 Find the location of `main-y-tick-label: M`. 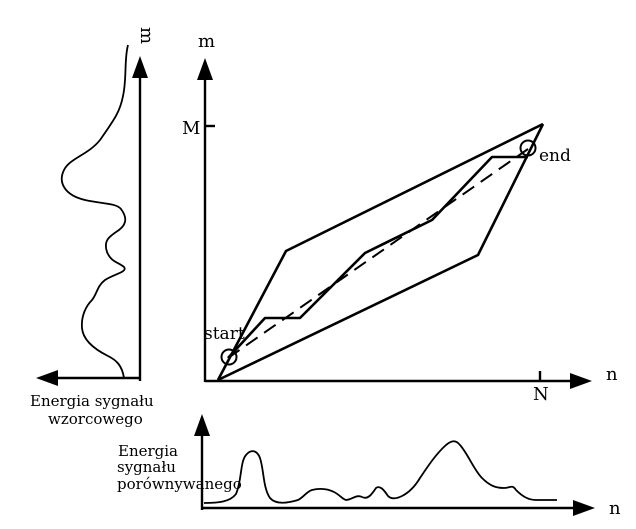

main-y-tick-label: M is located at coordinates (191, 128).